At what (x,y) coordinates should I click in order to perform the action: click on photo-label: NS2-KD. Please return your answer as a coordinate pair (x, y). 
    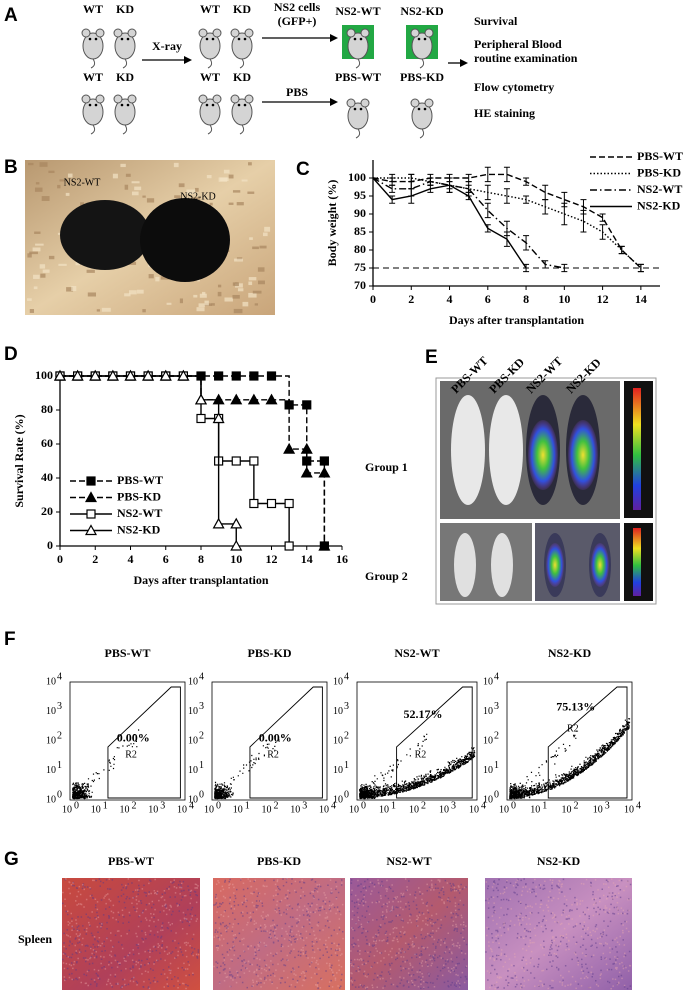
    Looking at the image, I should click on (198, 196).